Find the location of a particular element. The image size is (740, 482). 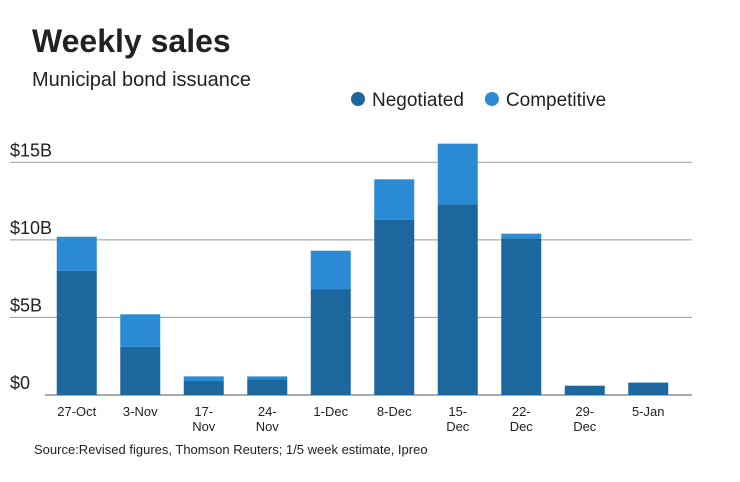

legend-label: Negotiated is located at coordinates (418, 100).